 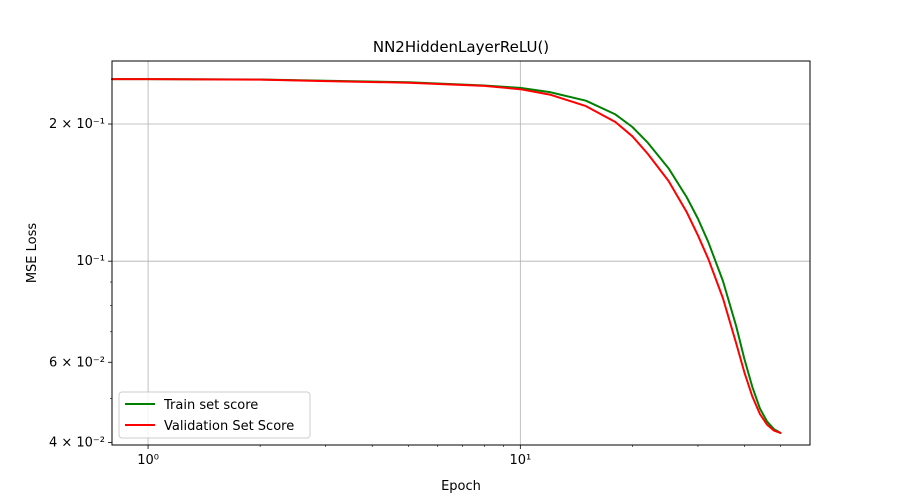 What do you see at coordinates (520, 460) in the screenshot?
I see `x-tick-label: 10¹` at bounding box center [520, 460].